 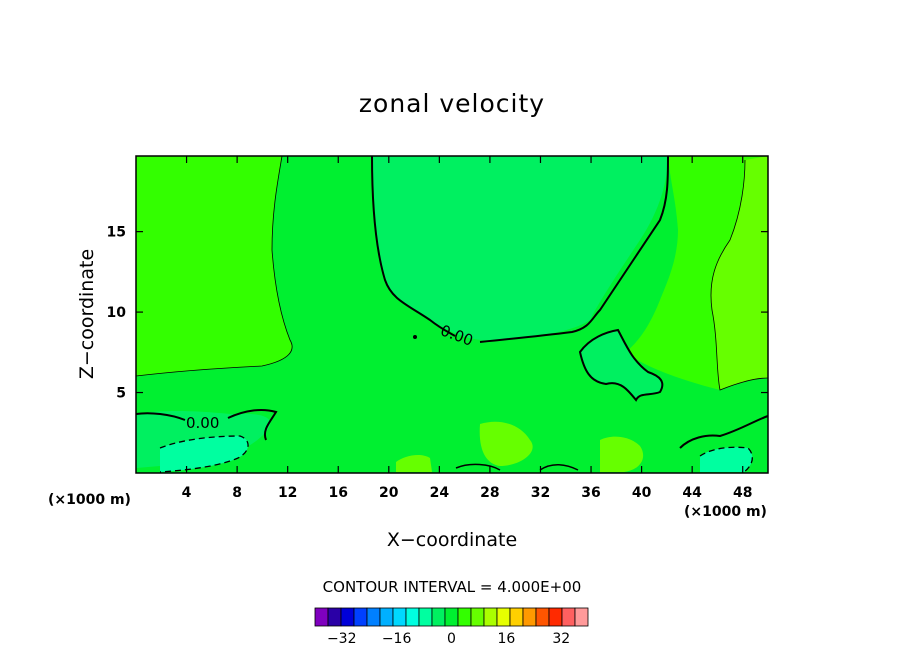 I want to click on colorbar: −32 −16 0 16 32, so click(x=451, y=627).